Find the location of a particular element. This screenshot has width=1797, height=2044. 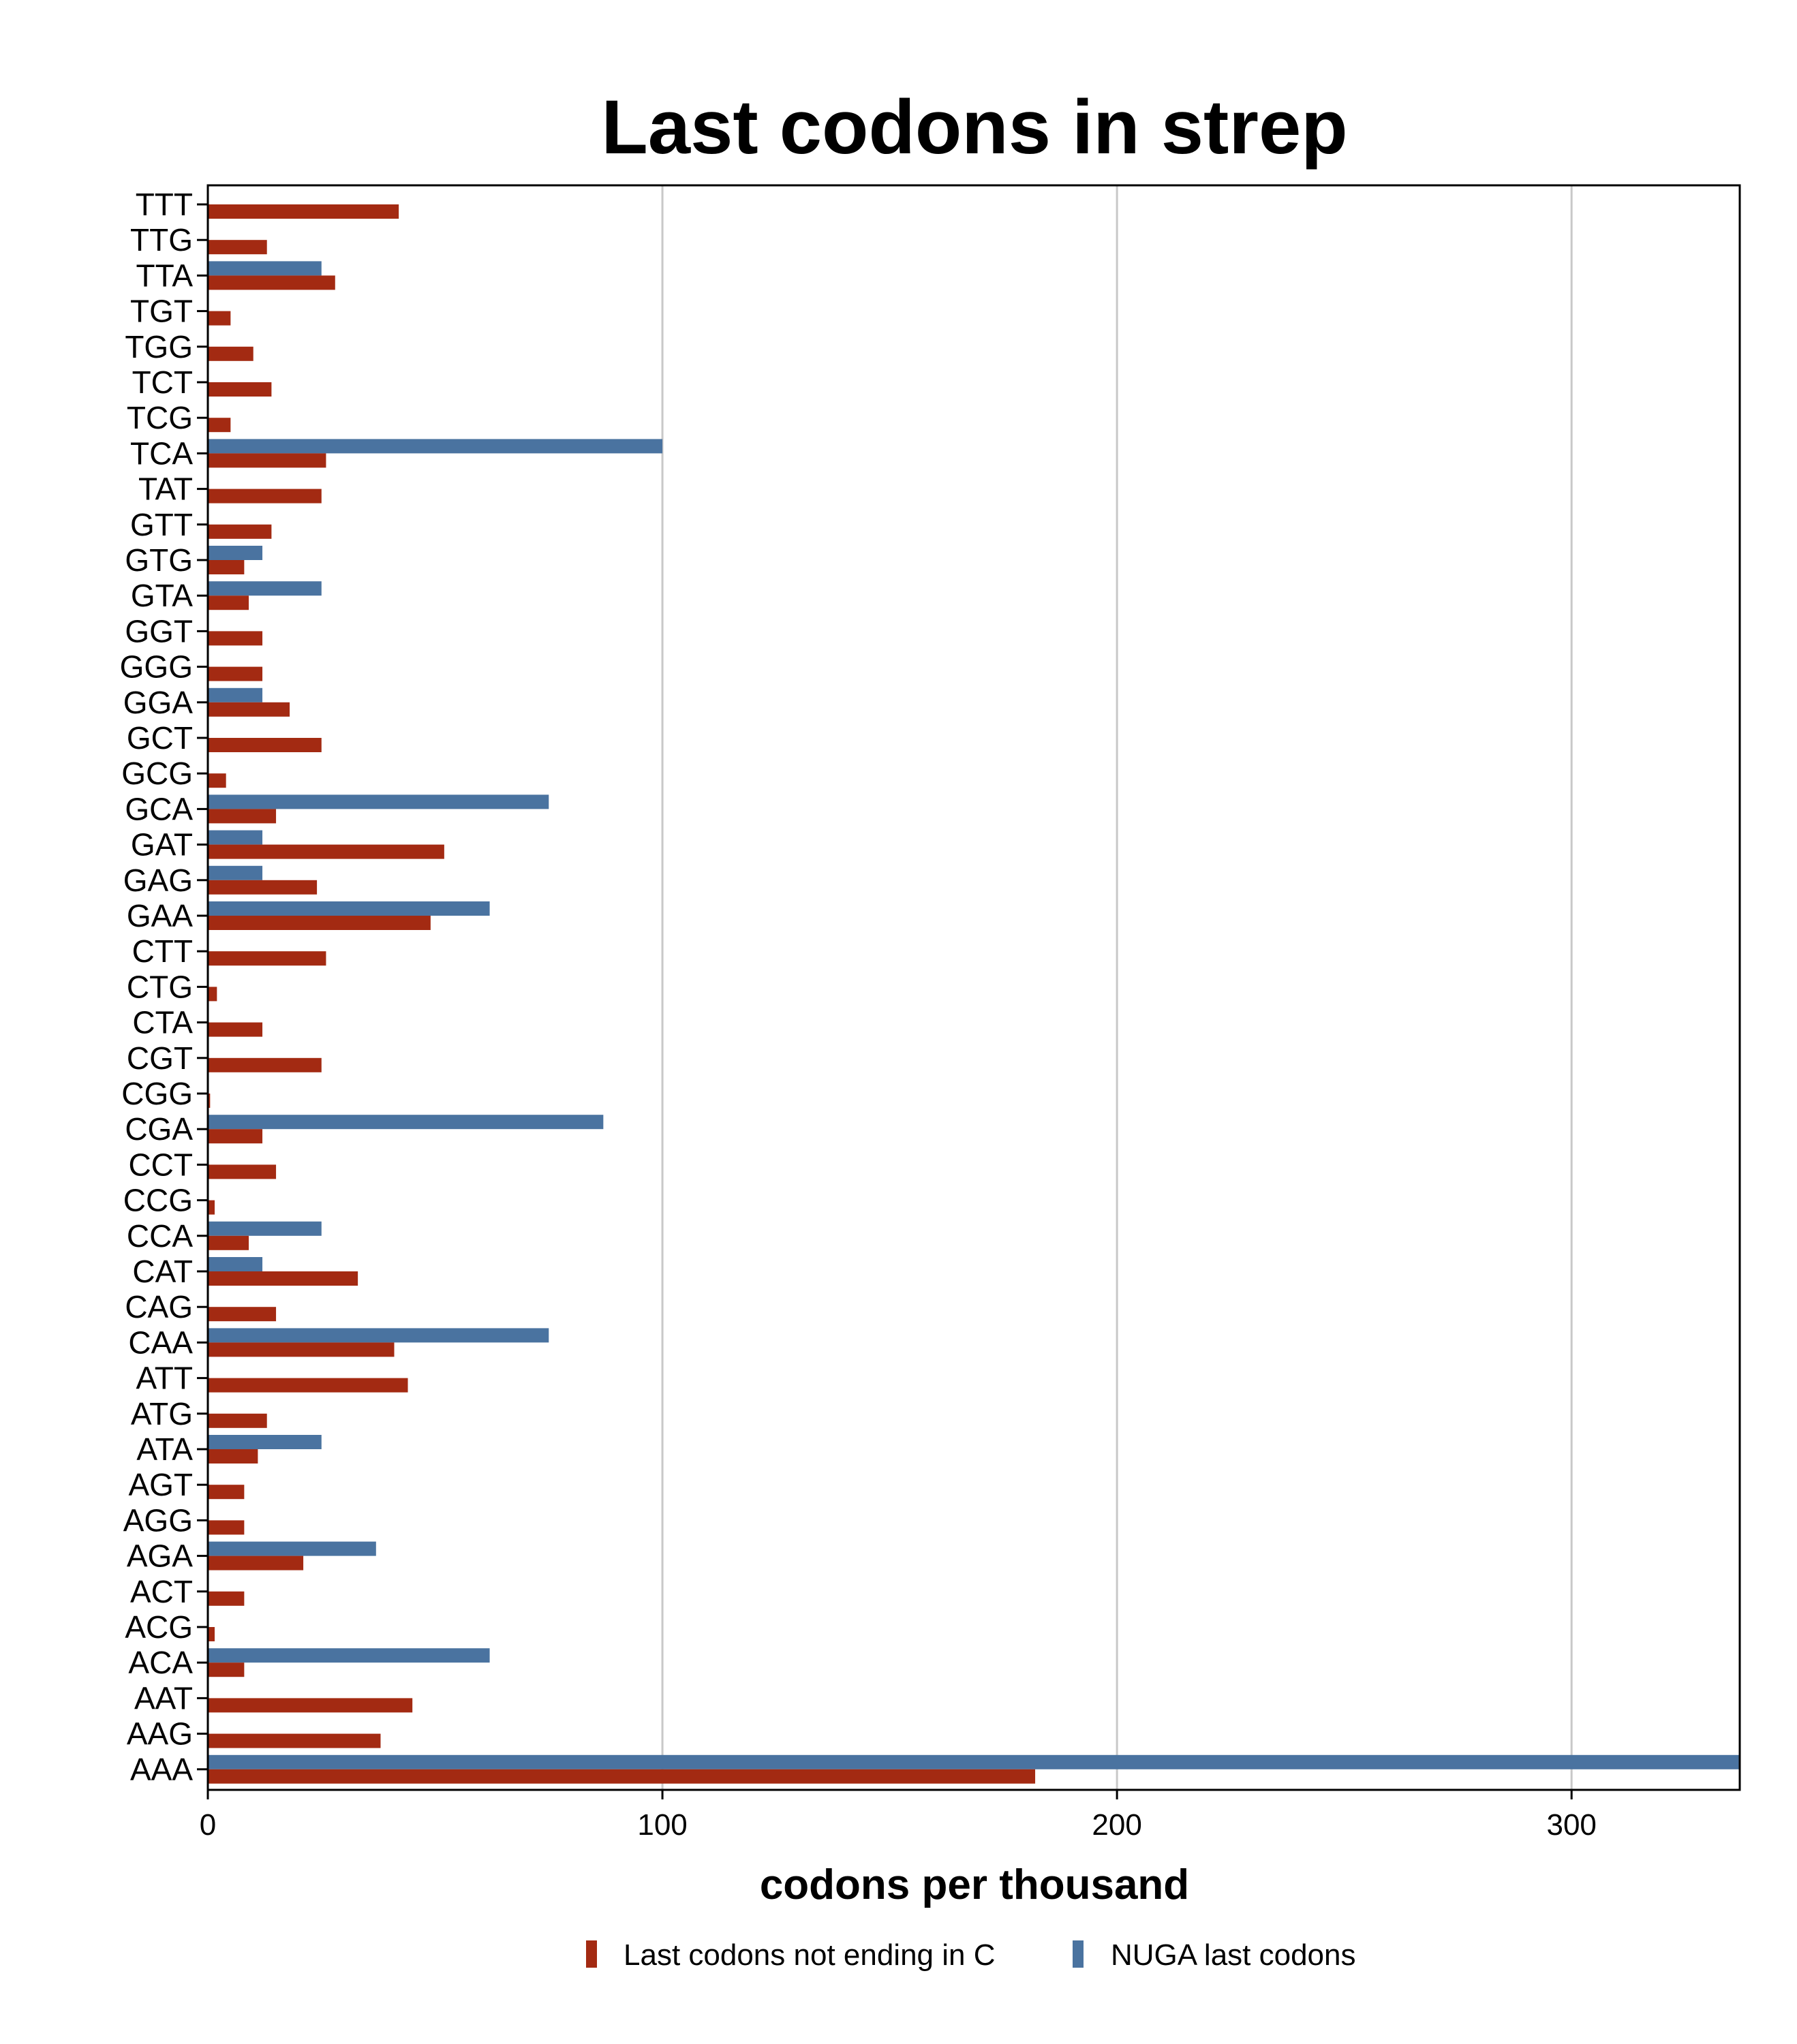

y-tick-label-gca: GCA is located at coordinates (159, 808).